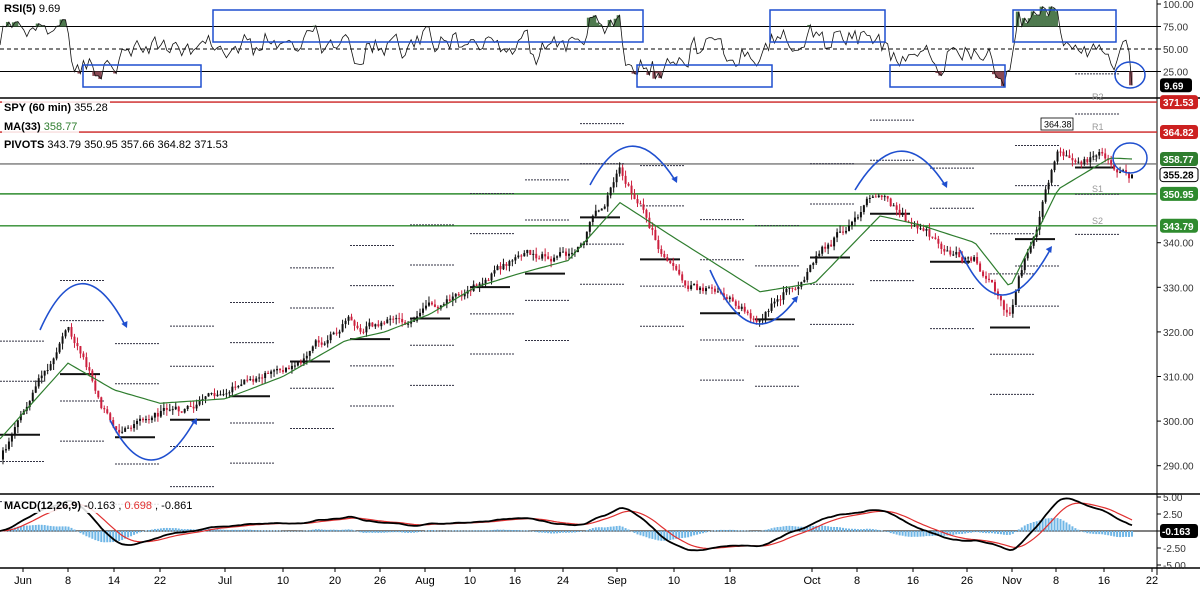 This screenshot has height=593, width=1200. What do you see at coordinates (1178, 227) in the screenshot?
I see `pivot-tag-text-s2: 343.79` at bounding box center [1178, 227].